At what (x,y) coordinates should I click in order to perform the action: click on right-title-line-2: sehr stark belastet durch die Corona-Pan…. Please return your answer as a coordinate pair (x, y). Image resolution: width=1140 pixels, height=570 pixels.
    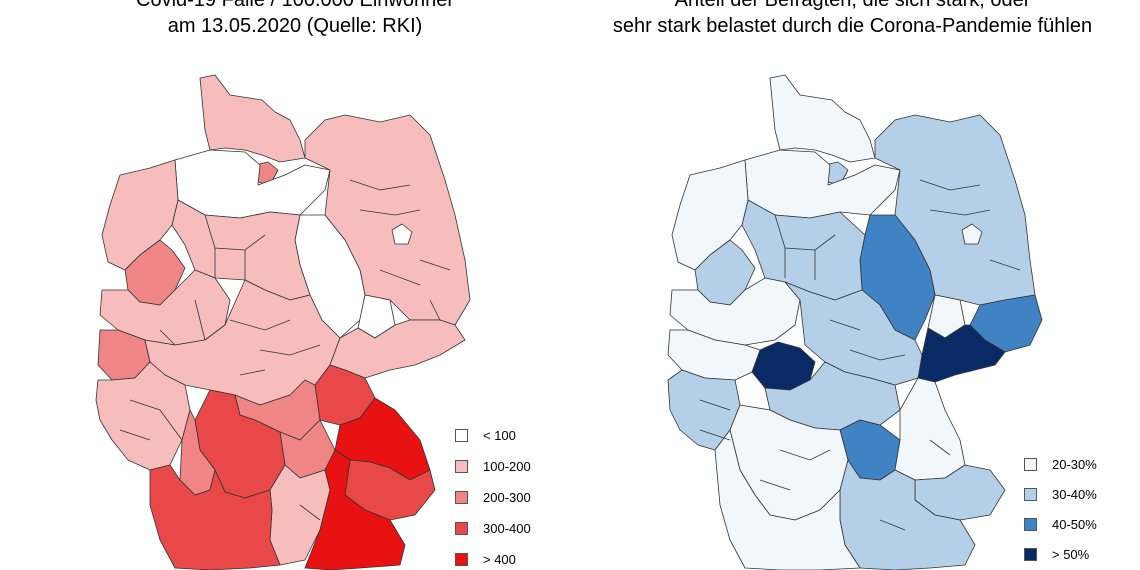
    Looking at the image, I should click on (852, 26).